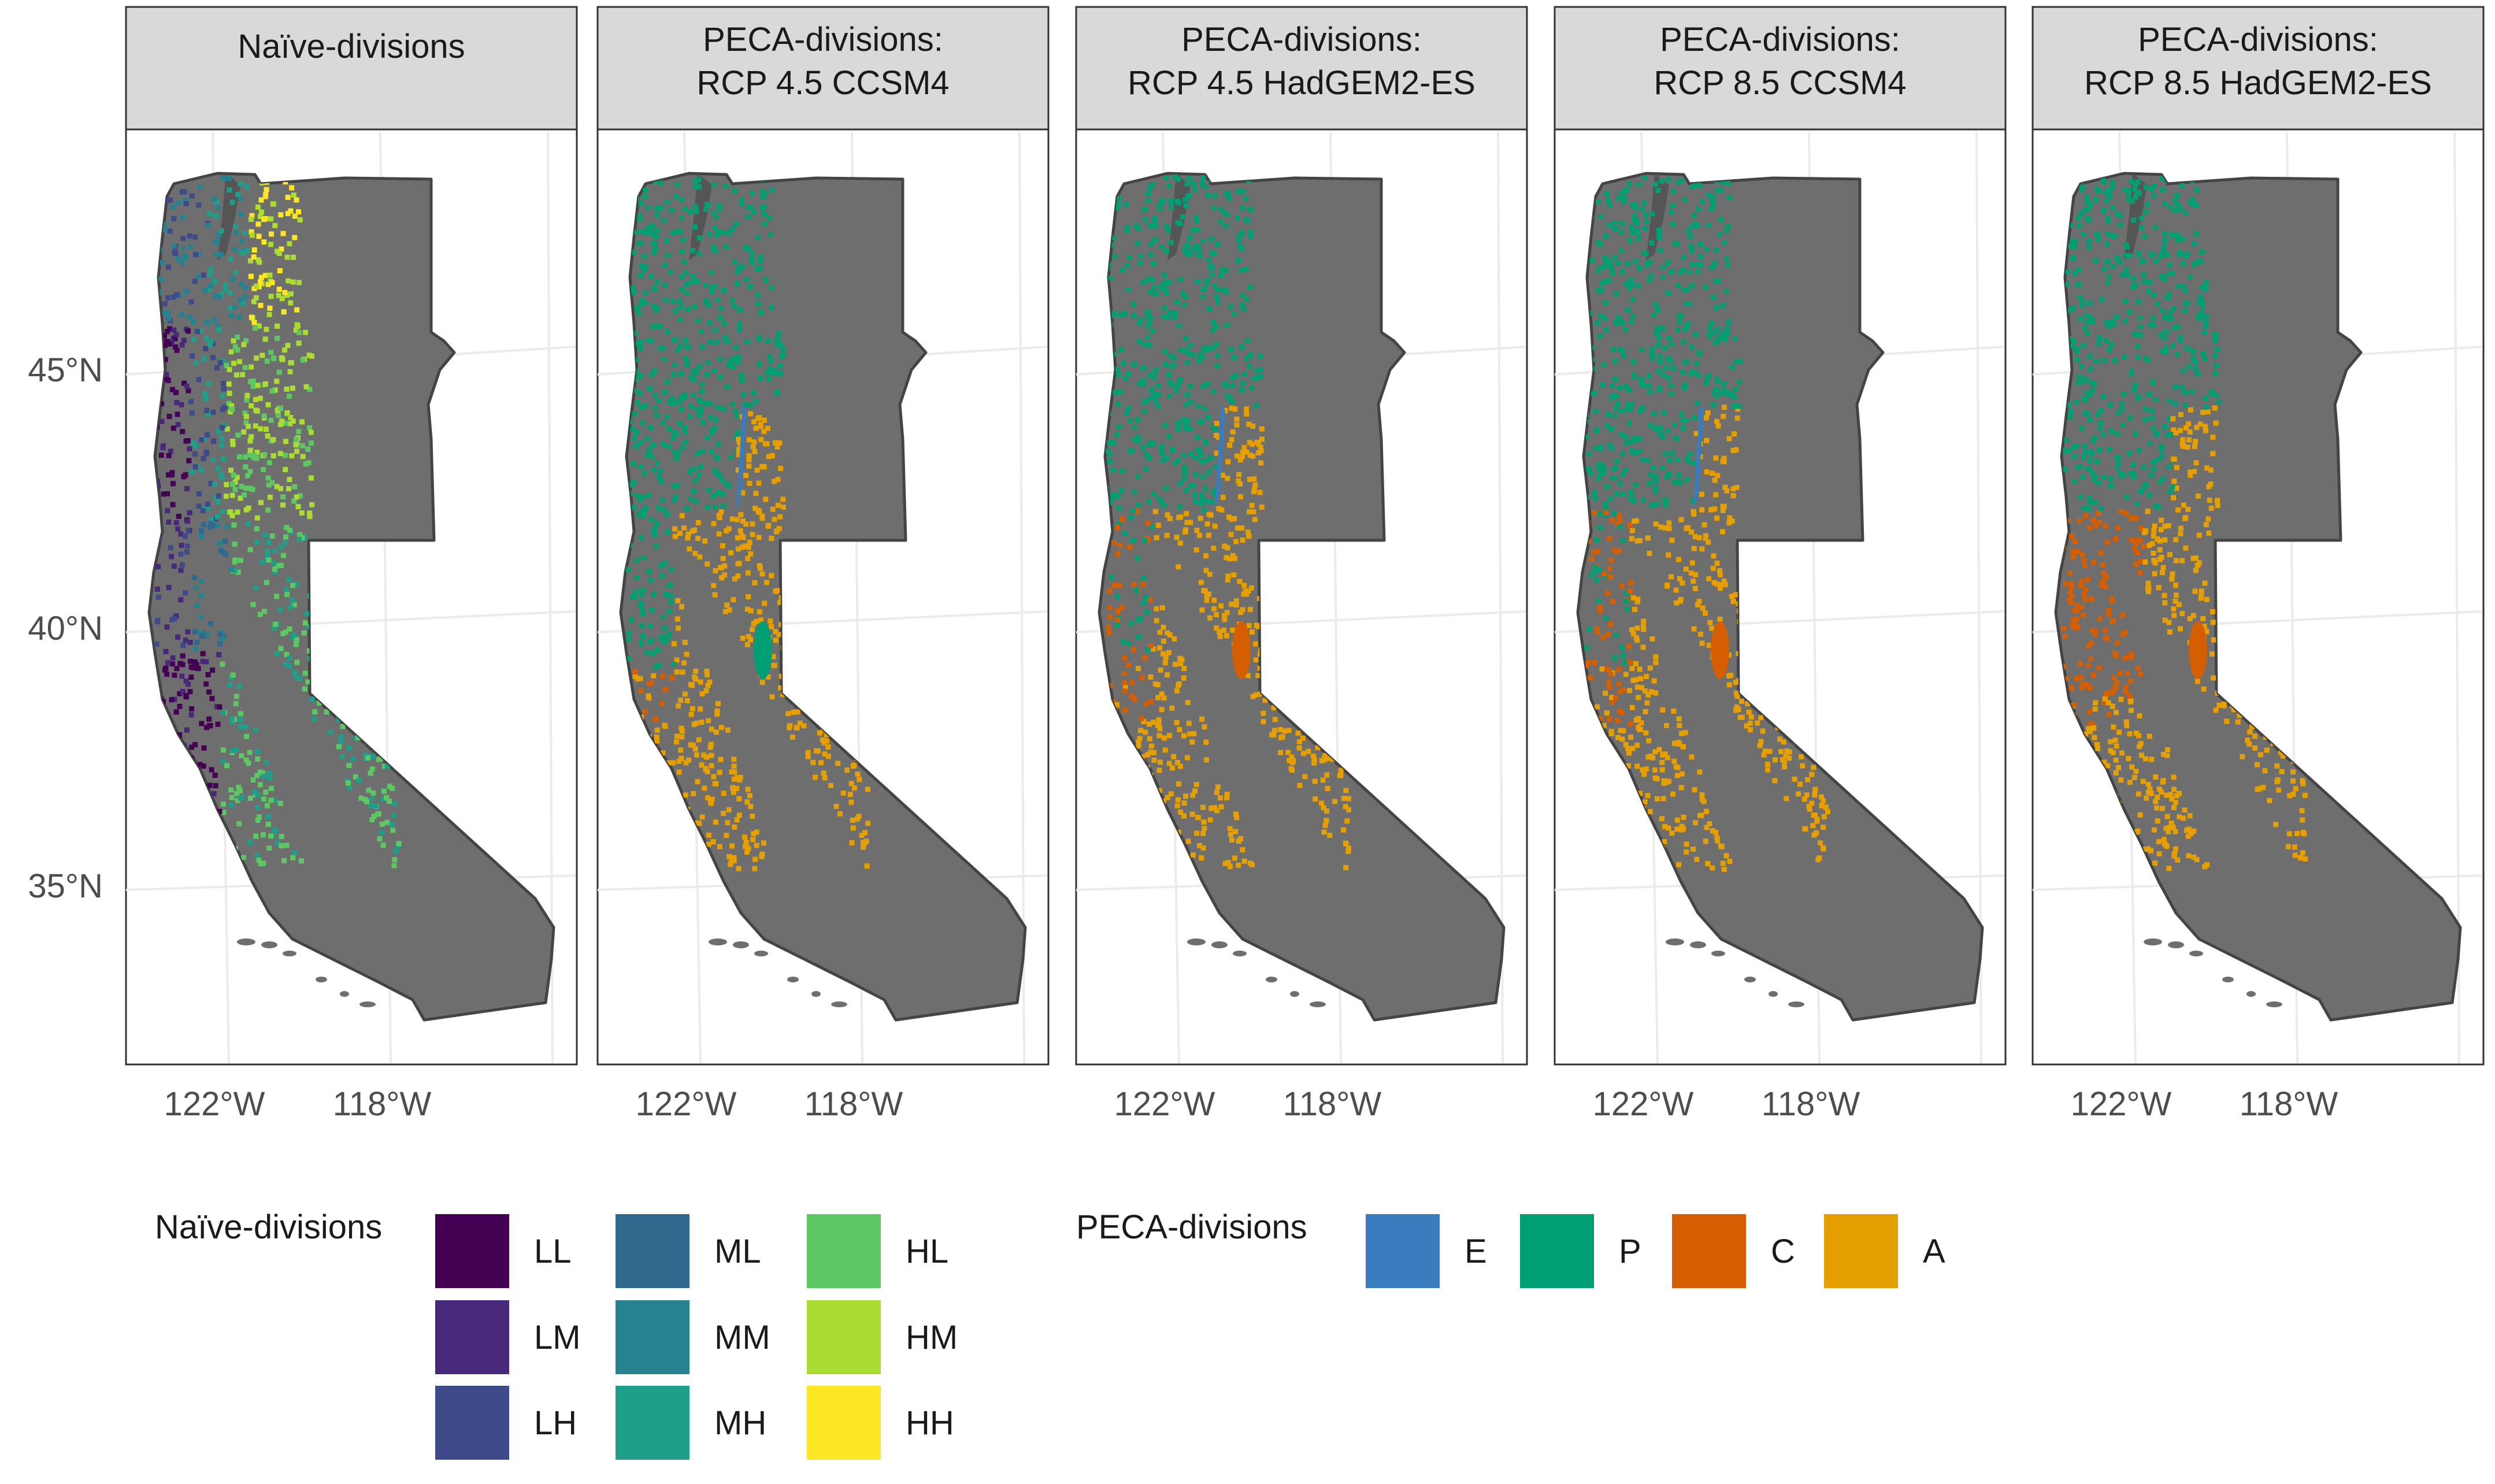  I want to click on facet-rcp45_ccsm4: PECA-divisions: RCP 4.5 CCSM4 122°W 118°W, so click(823, 564).